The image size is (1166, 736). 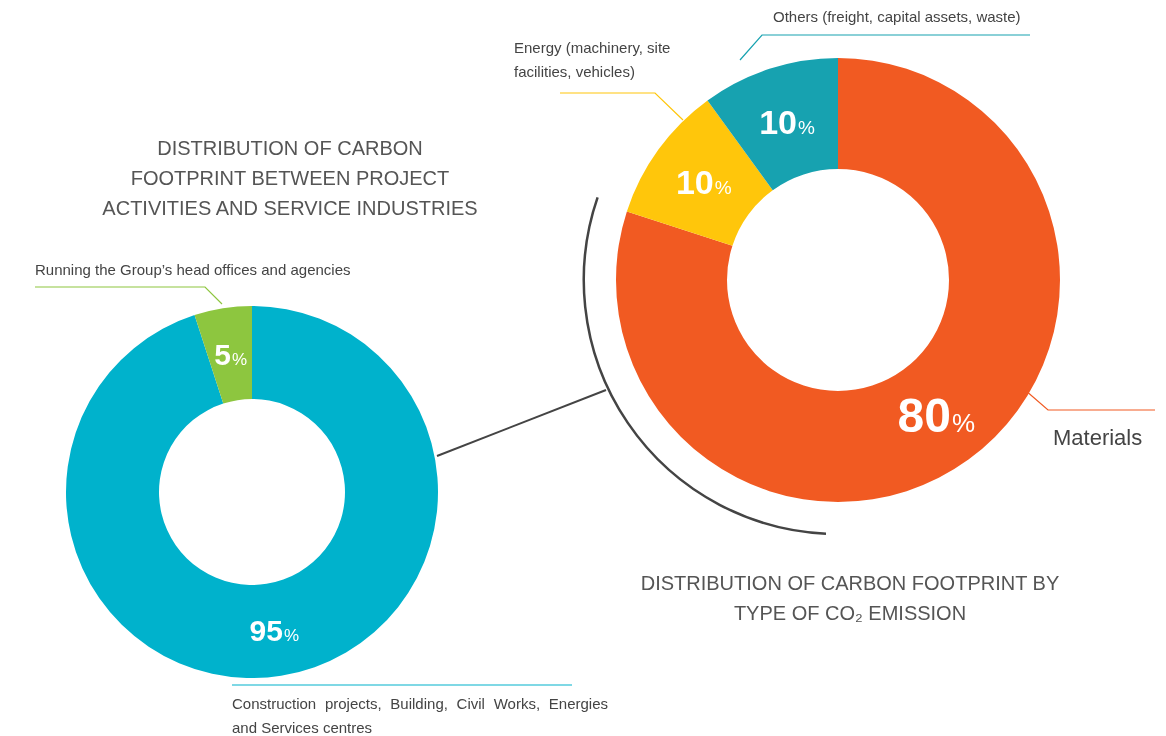 I want to click on slice-label: Construction projects, Building, Civil Works, Energies and Services centres, so click(x=420, y=715).